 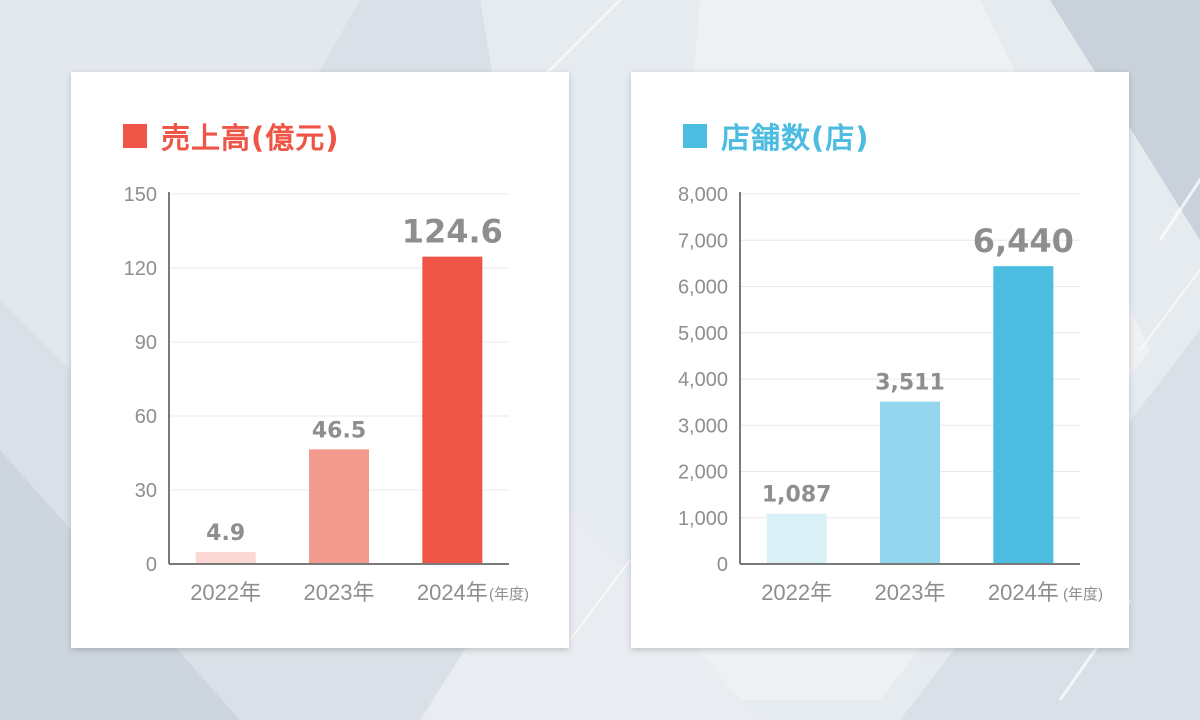 What do you see at coordinates (910, 383) in the screenshot?
I see `bar-value-label: 3,511` at bounding box center [910, 383].